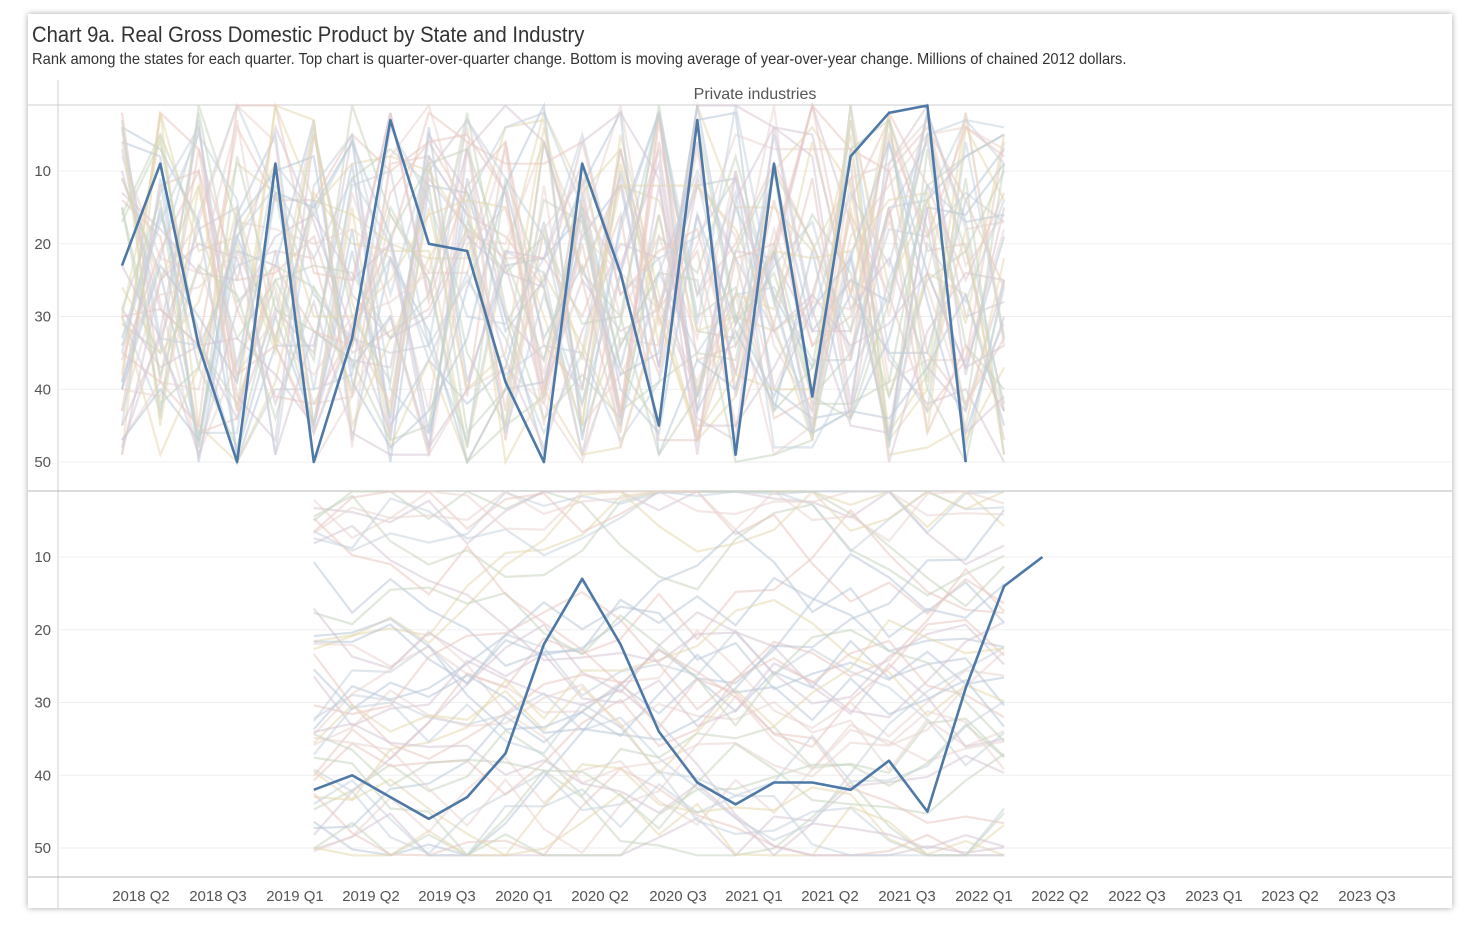 This screenshot has width=1468, height=936. I want to click on x-tick-label: 2023 Q3, so click(1367, 896).